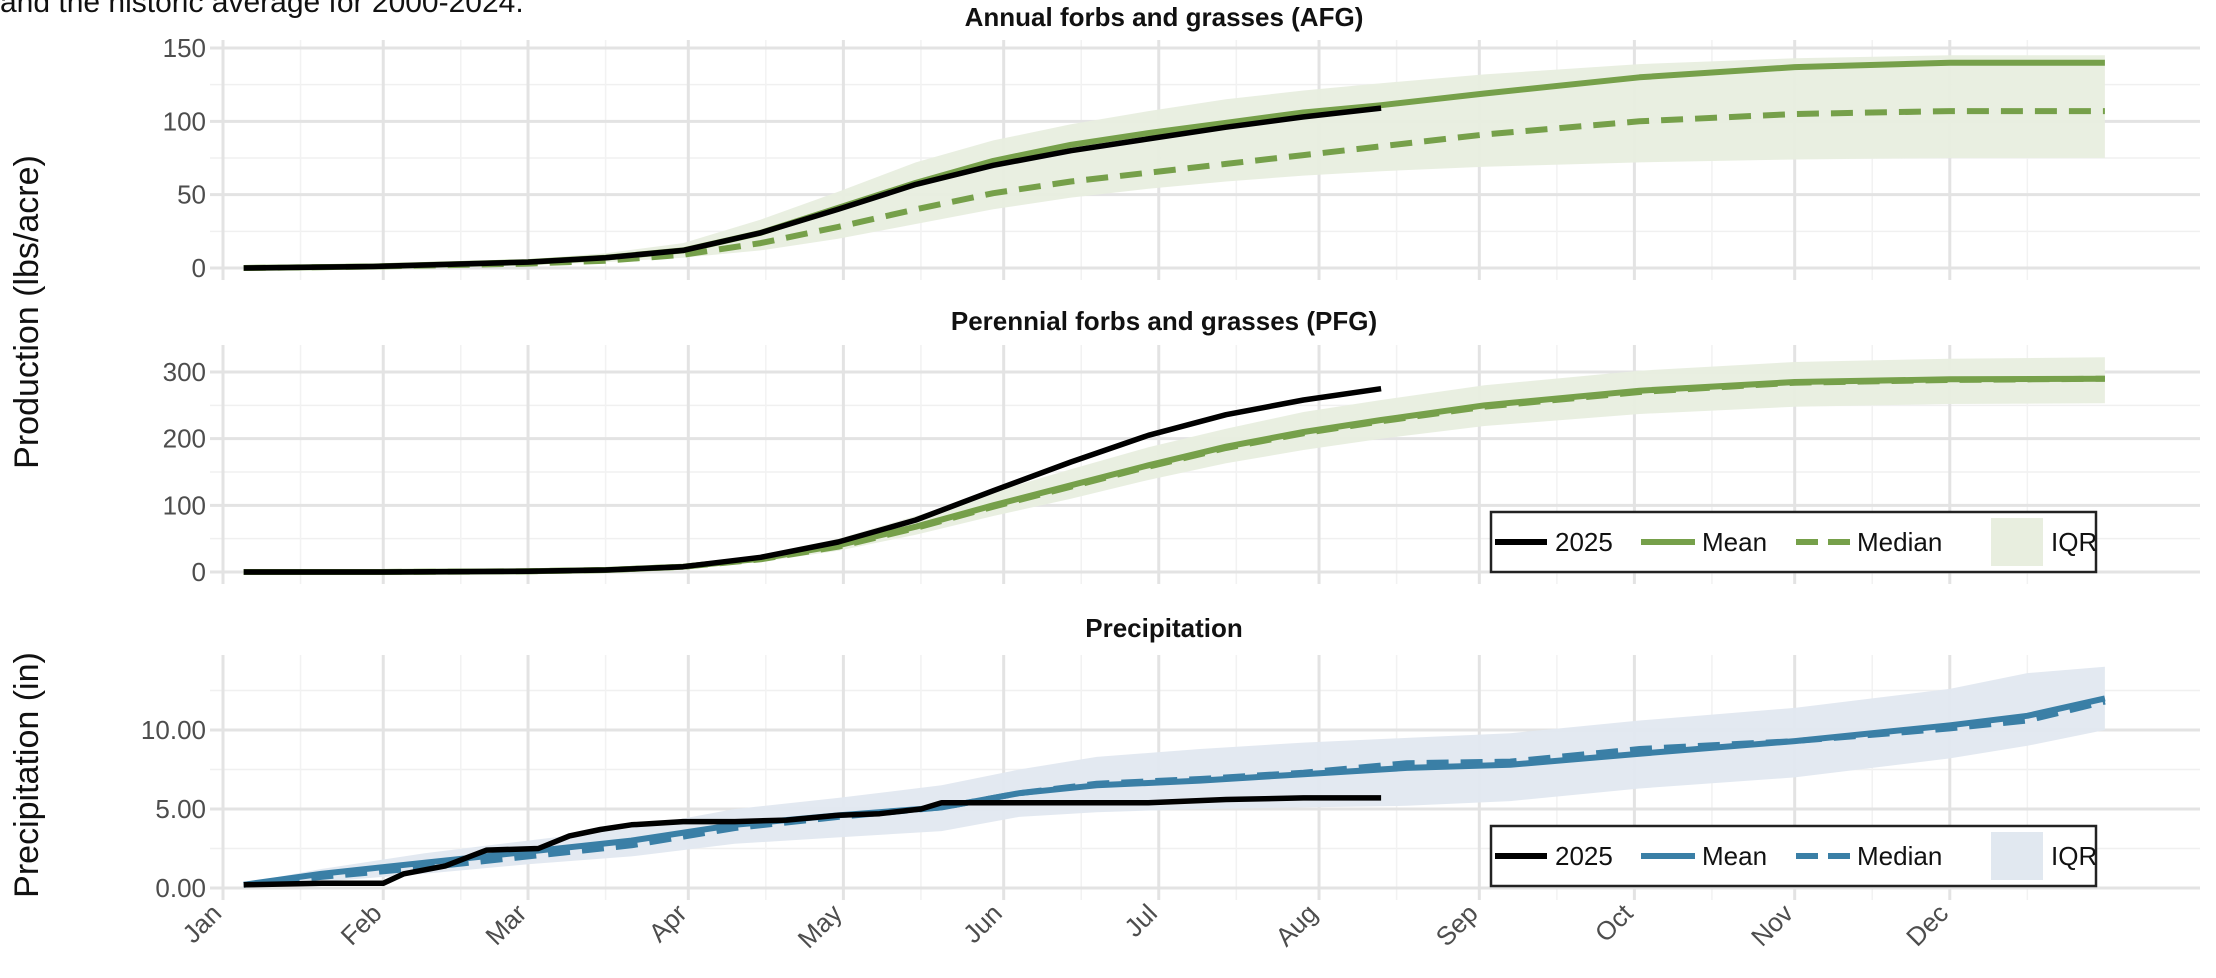  What do you see at coordinates (1296, 925) in the screenshot?
I see `x-tick-label-aug: Aug` at bounding box center [1296, 925].